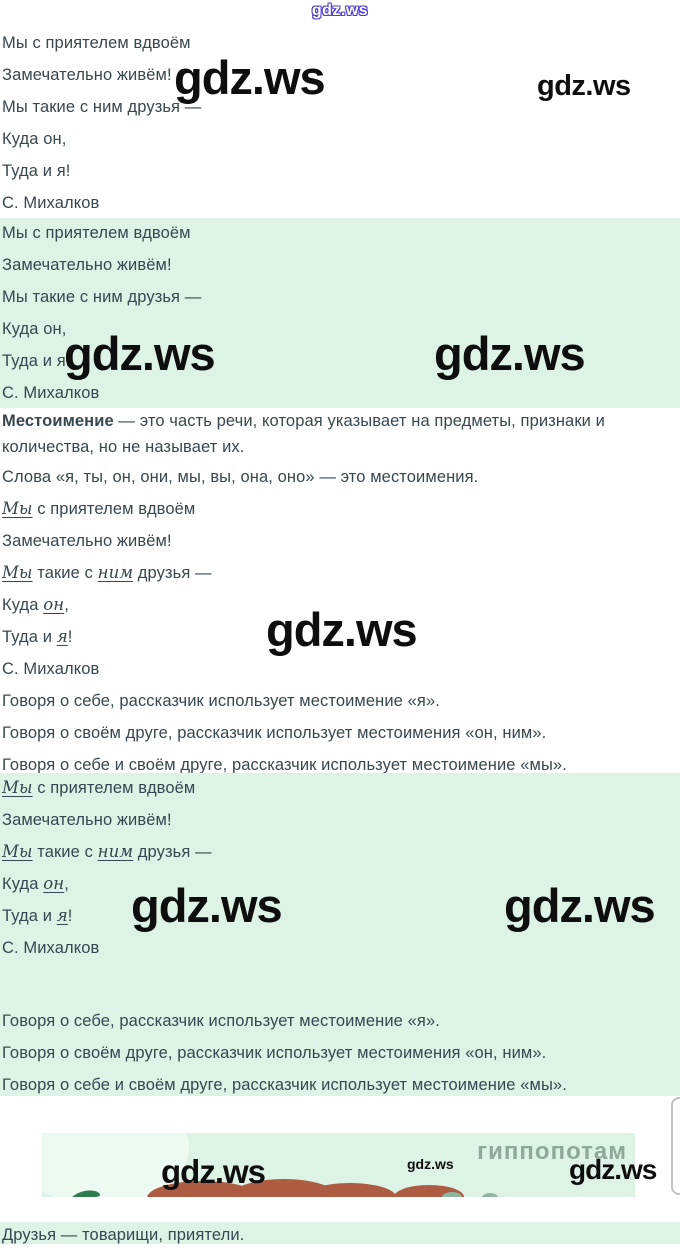 Image resolution: width=680 pixels, height=1248 pixels. I want to click on blank-gap, so click(334, 987).